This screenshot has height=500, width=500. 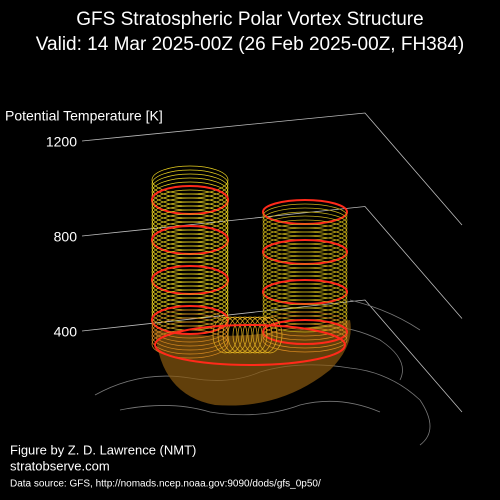 I want to click on chart-title: GFS Stratospheric Polar Vortex Structure, so click(x=249, y=19).